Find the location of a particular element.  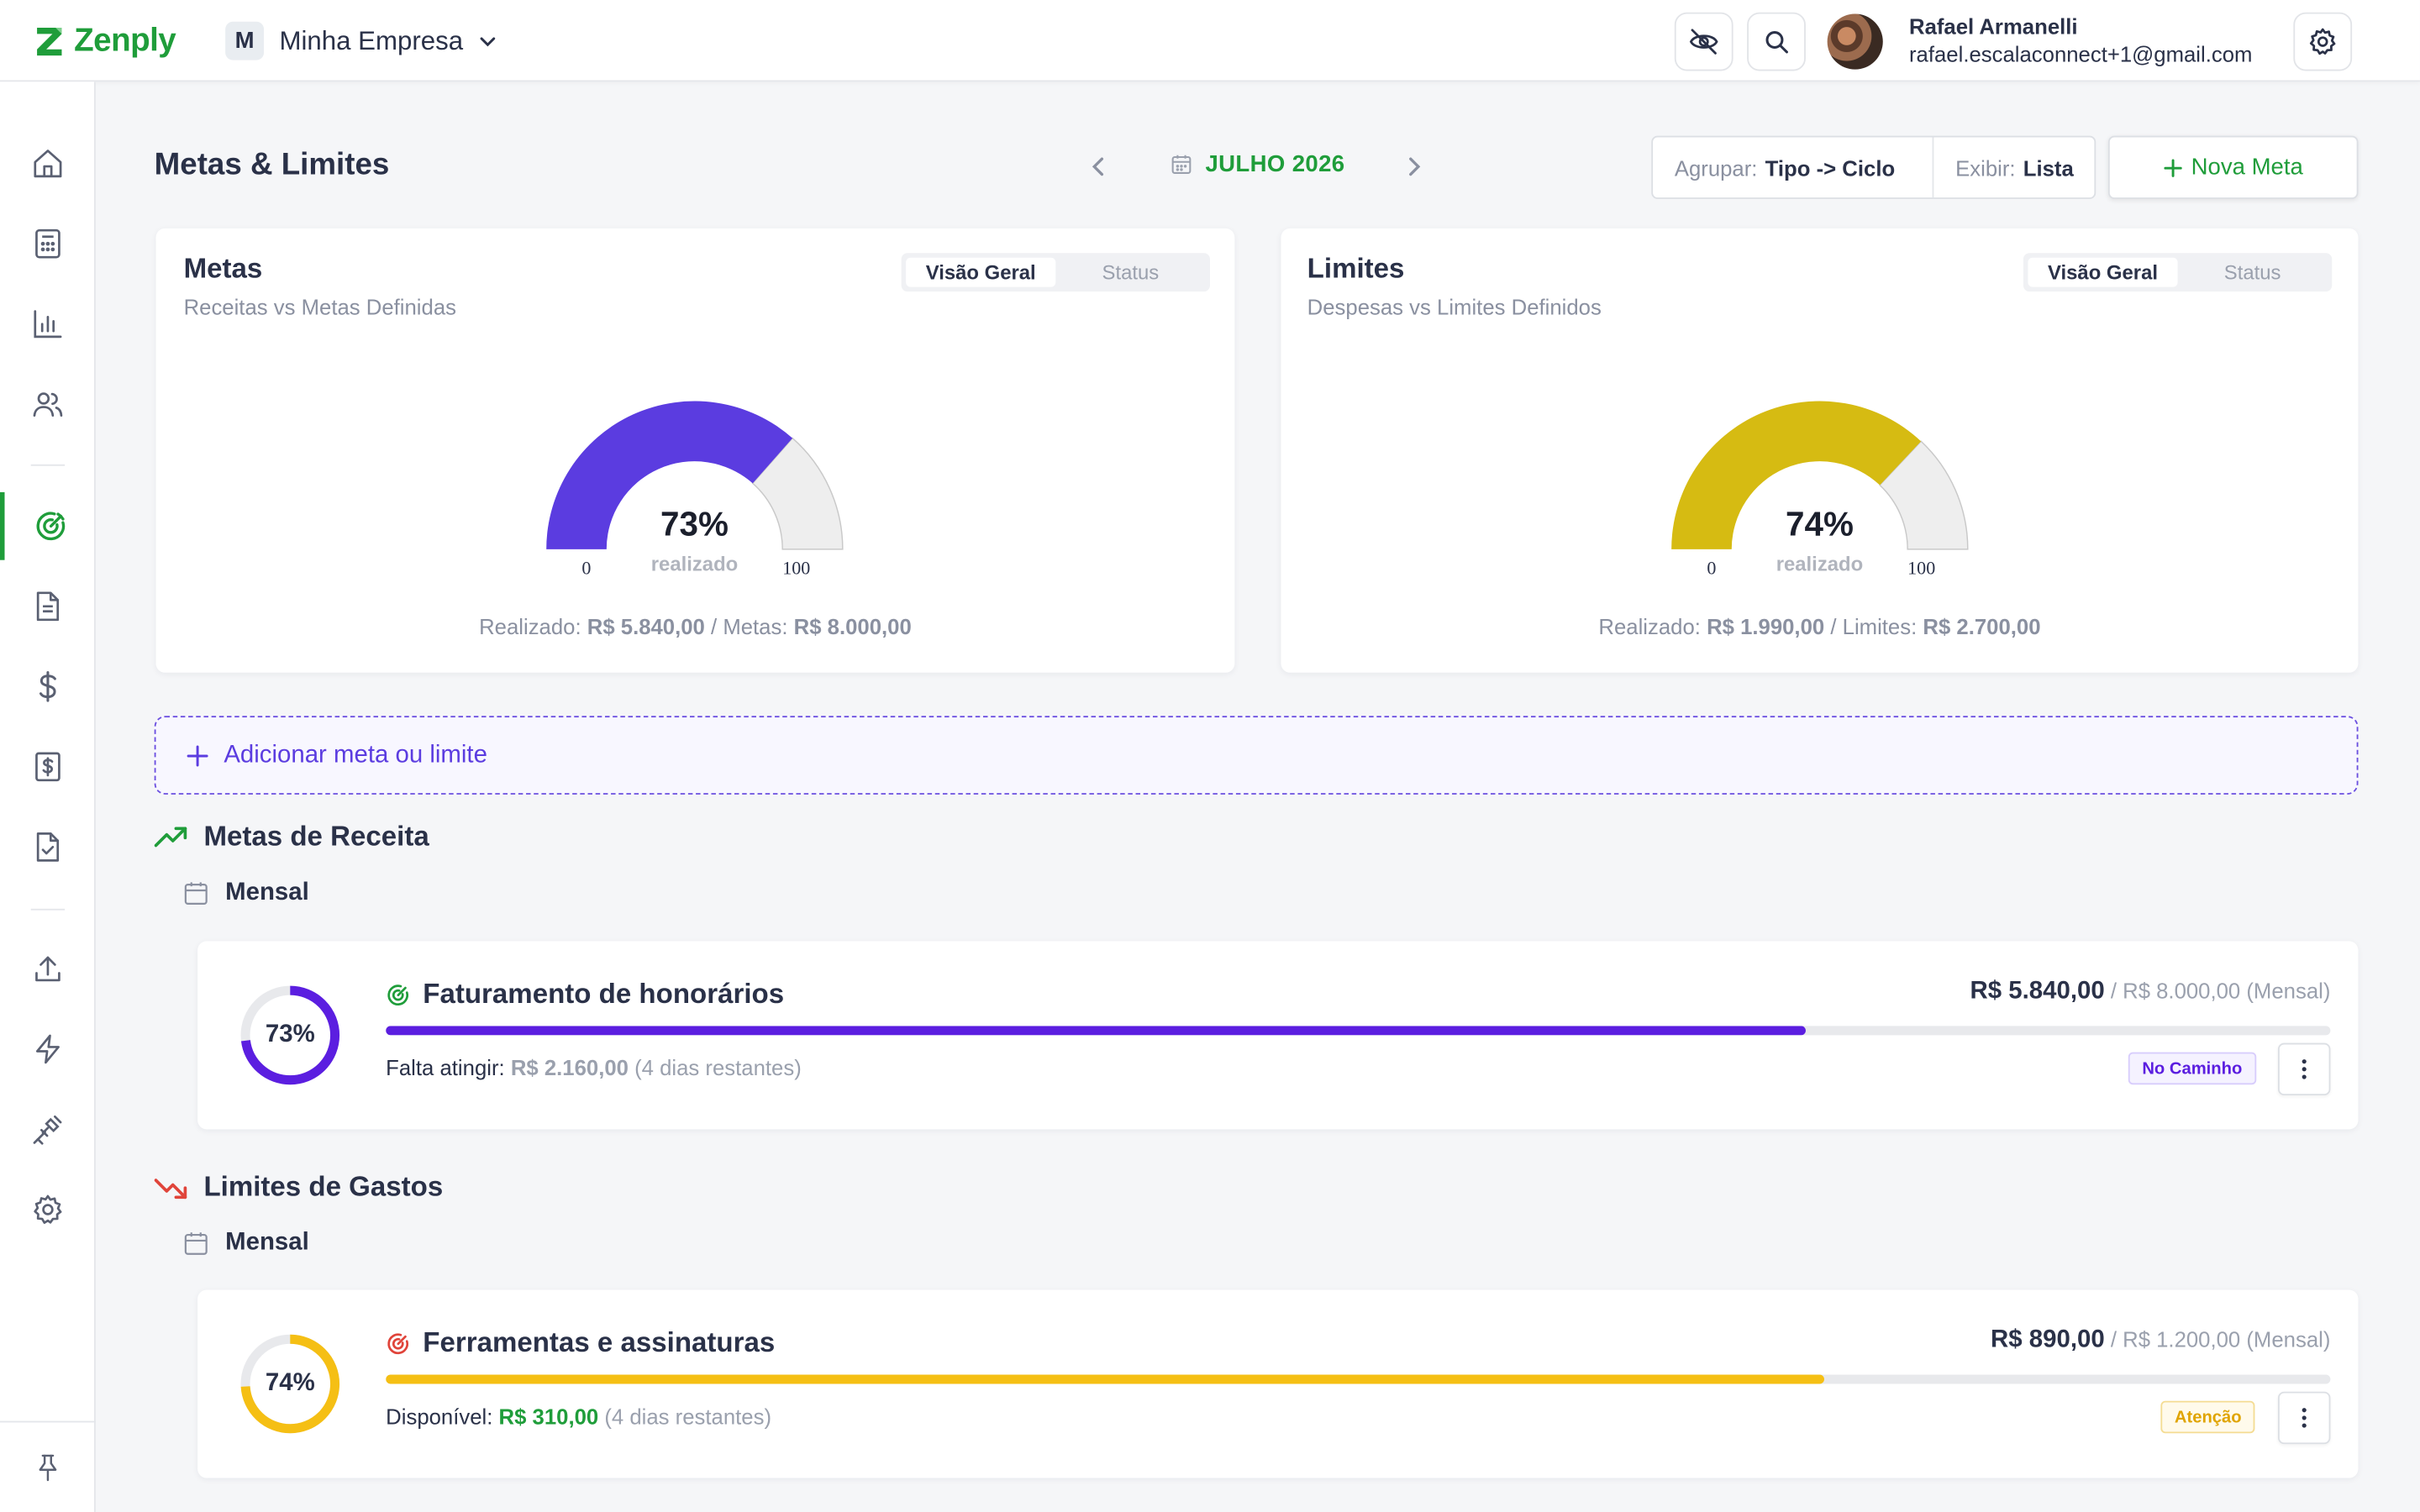

company-avatar: M is located at coordinates (245, 40).